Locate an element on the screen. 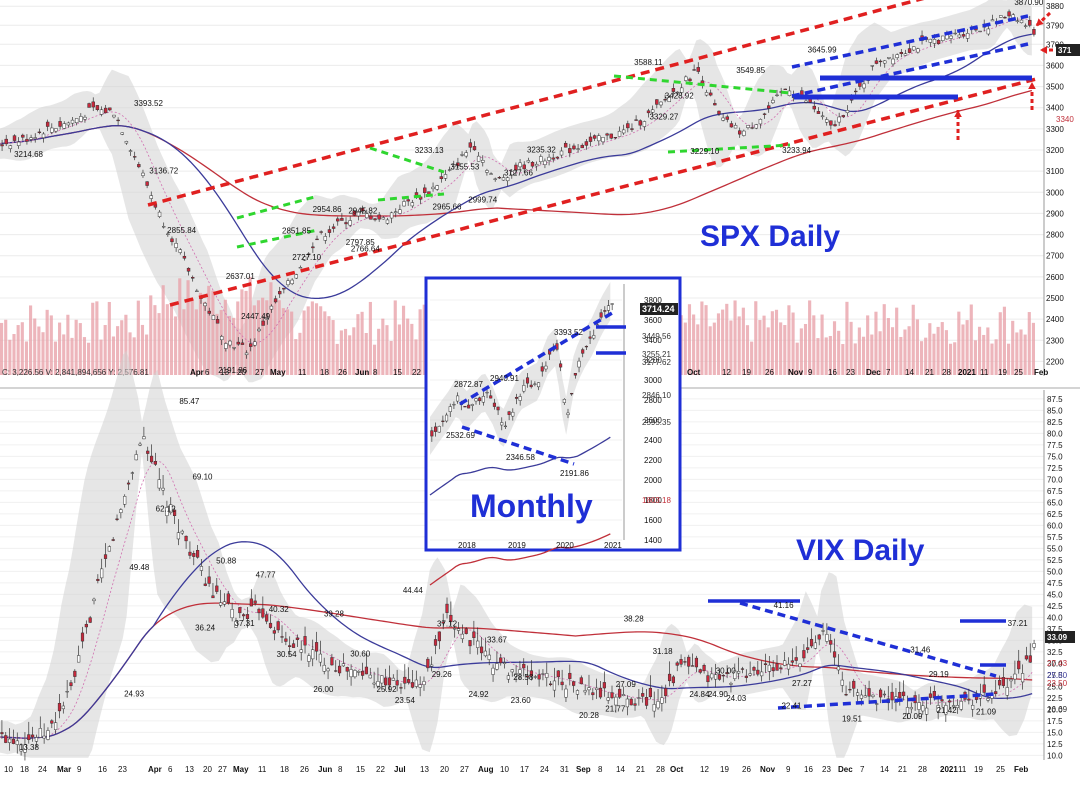 This screenshot has height=785, width=1080. vix-price-annotation: 21.42 is located at coordinates (947, 710).